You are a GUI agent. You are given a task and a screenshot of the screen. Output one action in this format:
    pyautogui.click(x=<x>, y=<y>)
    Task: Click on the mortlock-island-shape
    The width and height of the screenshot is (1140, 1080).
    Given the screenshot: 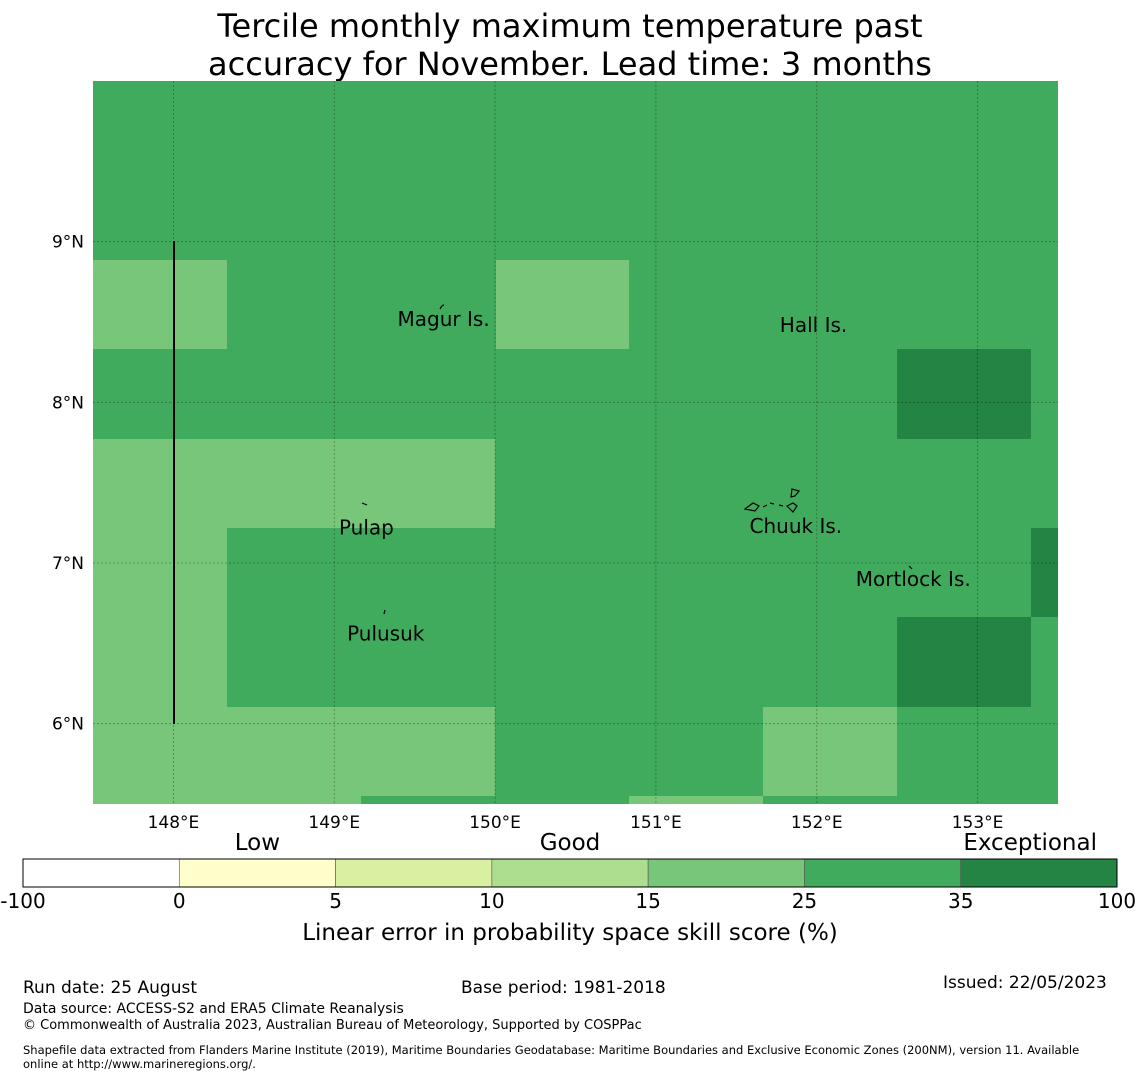 What is the action you would take?
    pyautogui.click(x=910, y=567)
    